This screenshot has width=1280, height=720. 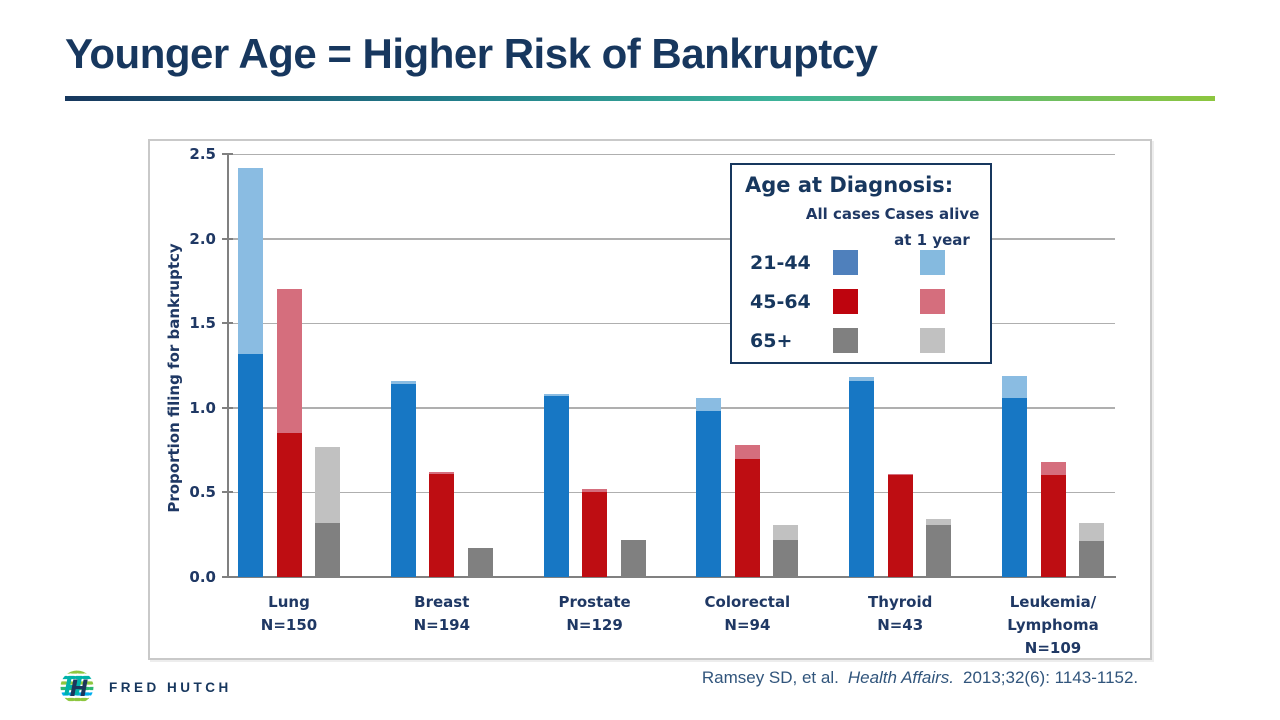 What do you see at coordinates (843, 214) in the screenshot?
I see `legend-col-all-cases: All cases` at bounding box center [843, 214].